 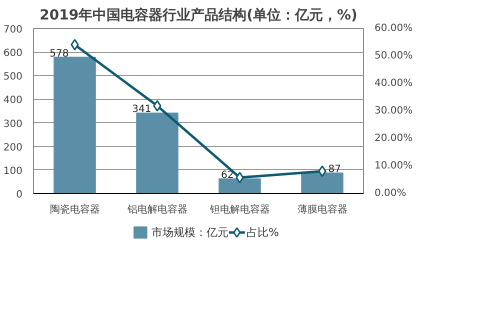 What do you see at coordinates (199, 15) in the screenshot?
I see `chart-title: 2019年中国电容器行业产品结构(单位：亿元，%)` at bounding box center [199, 15].